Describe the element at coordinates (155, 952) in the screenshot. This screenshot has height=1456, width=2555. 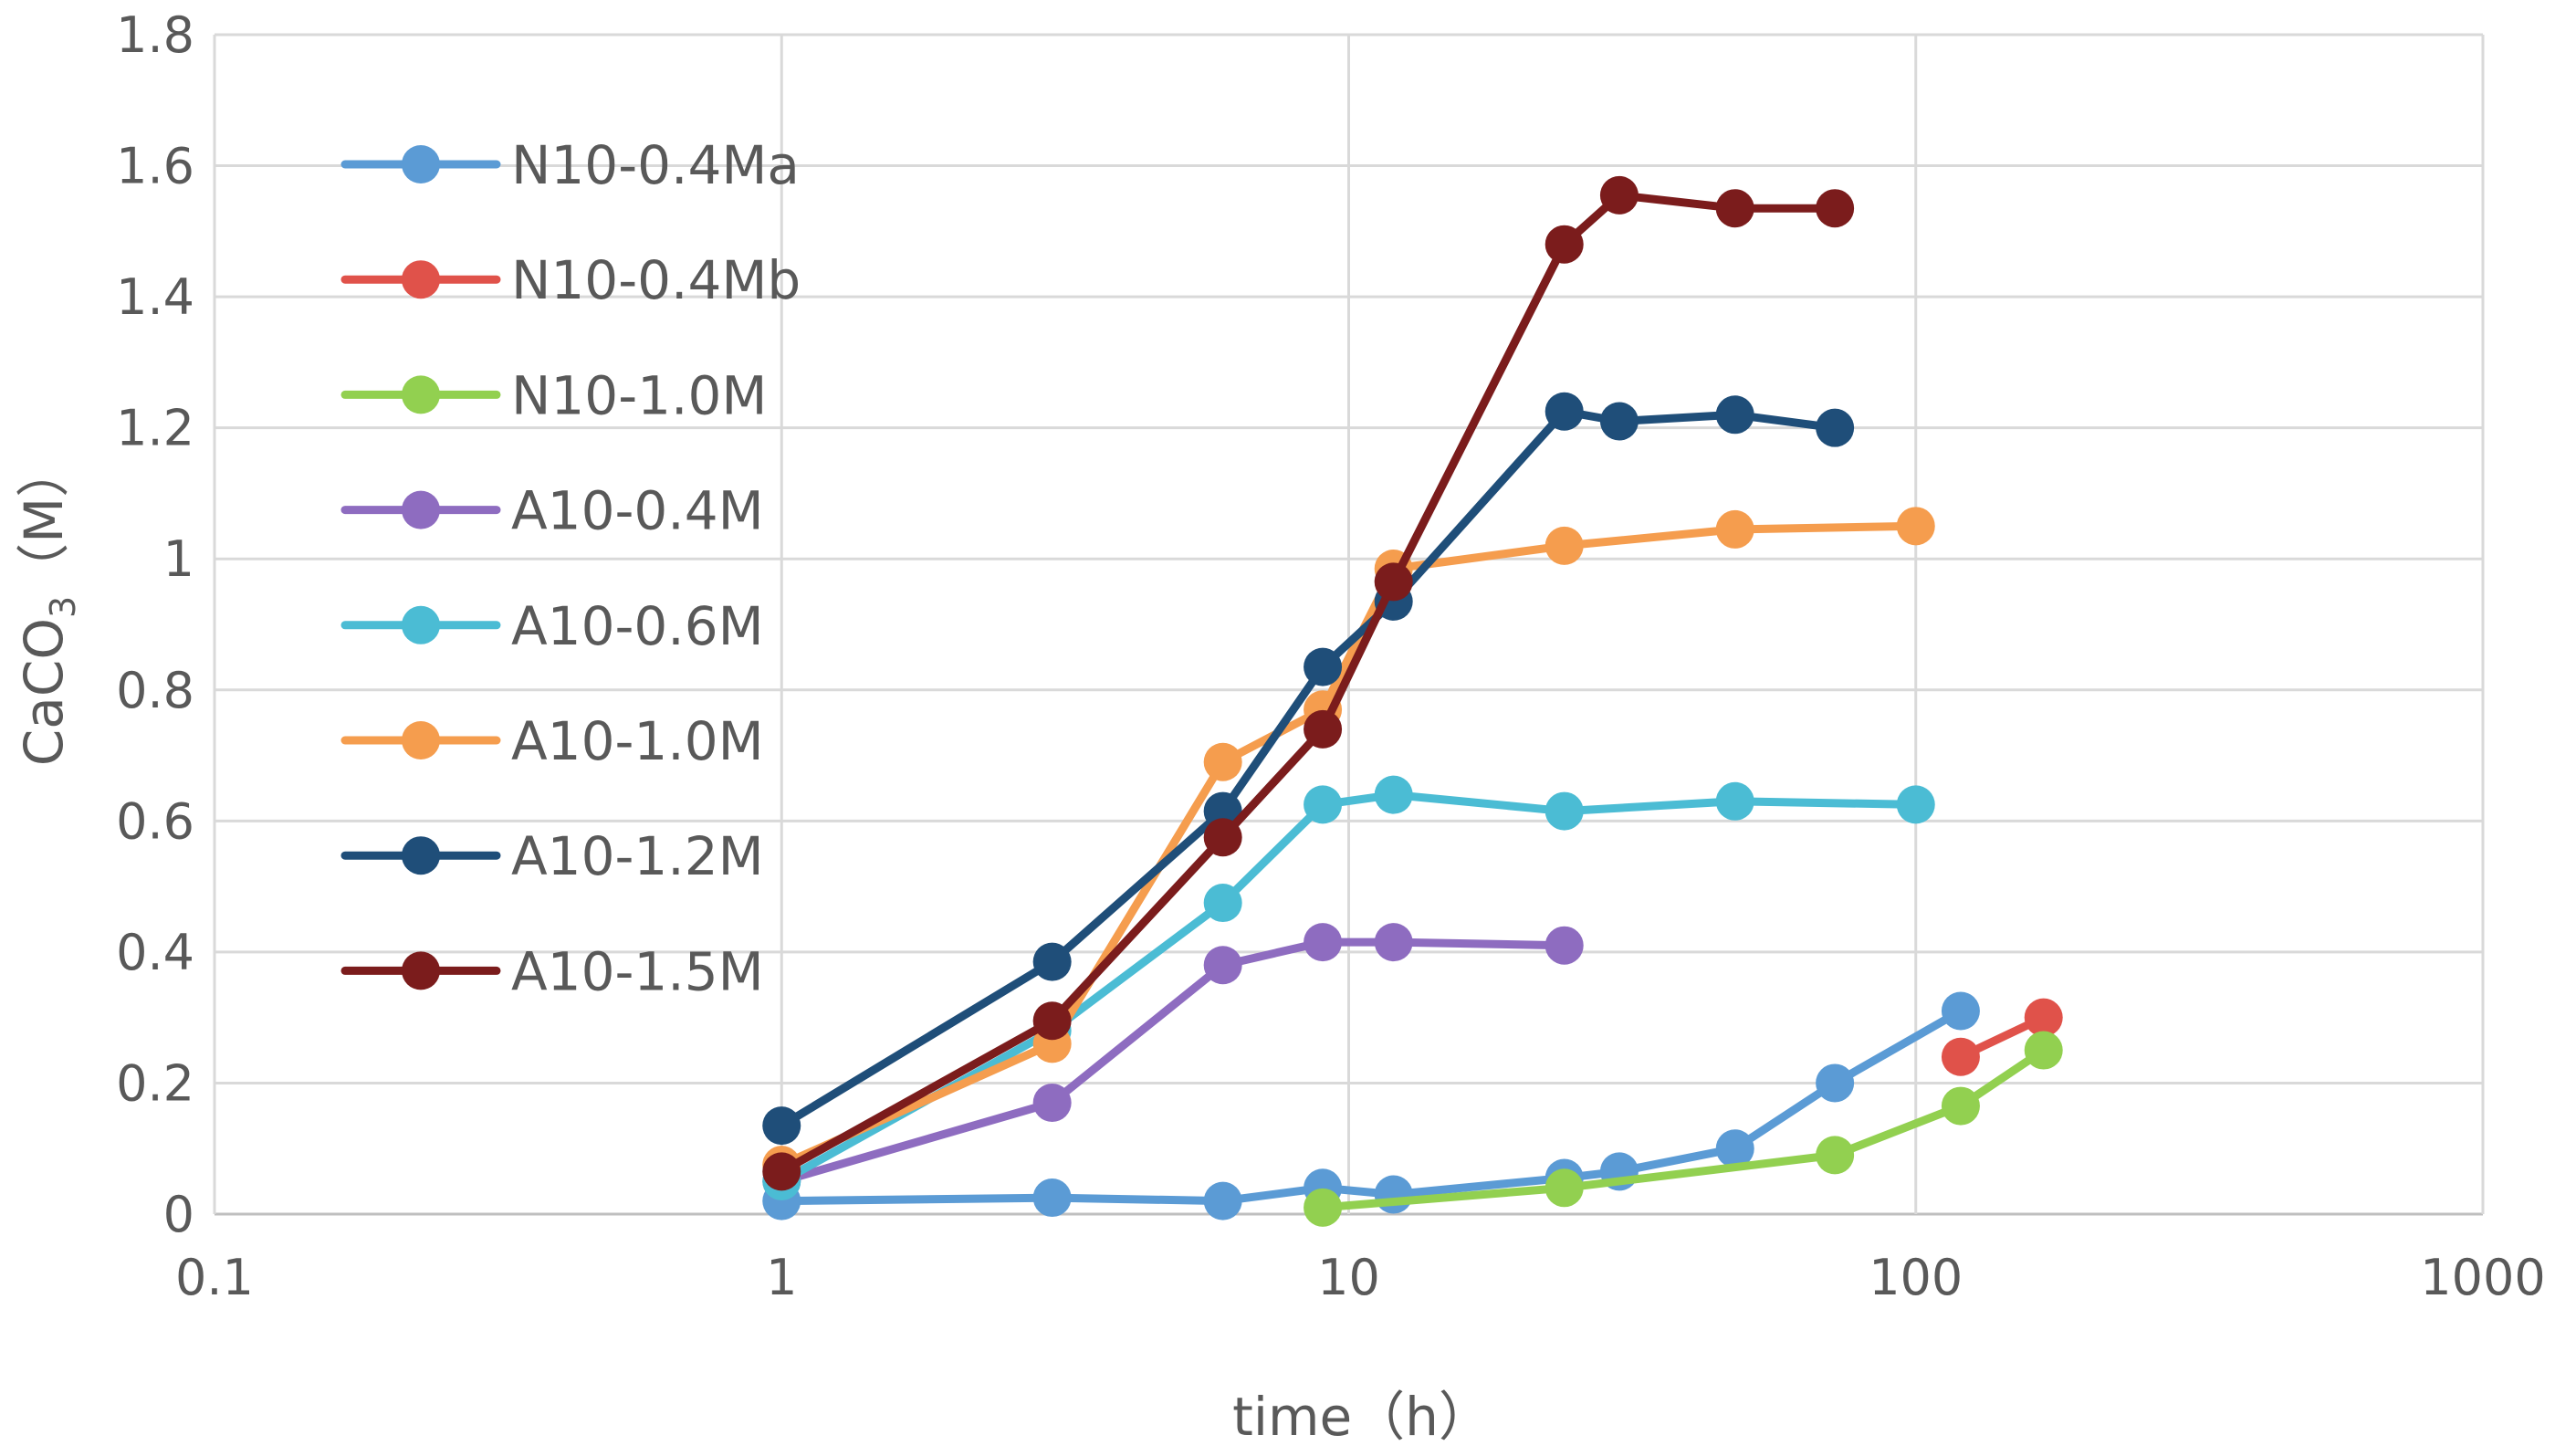
I see `y-tick-label: 0.4` at that location.